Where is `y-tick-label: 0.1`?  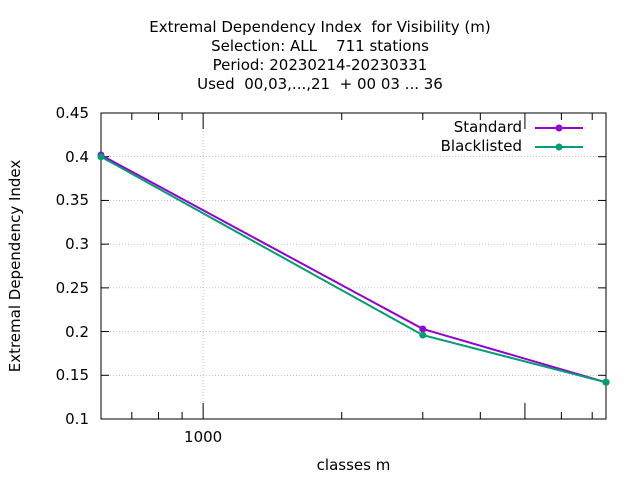
y-tick-label: 0.1 is located at coordinates (77, 419).